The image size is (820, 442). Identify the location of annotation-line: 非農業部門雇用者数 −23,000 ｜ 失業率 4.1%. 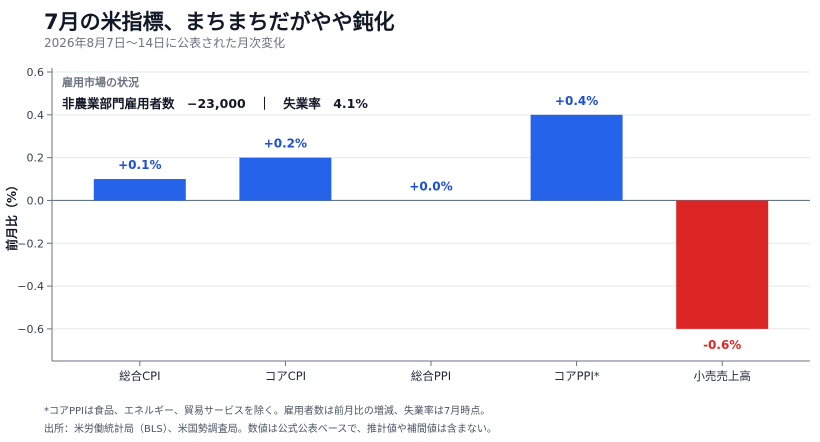
(215, 103).